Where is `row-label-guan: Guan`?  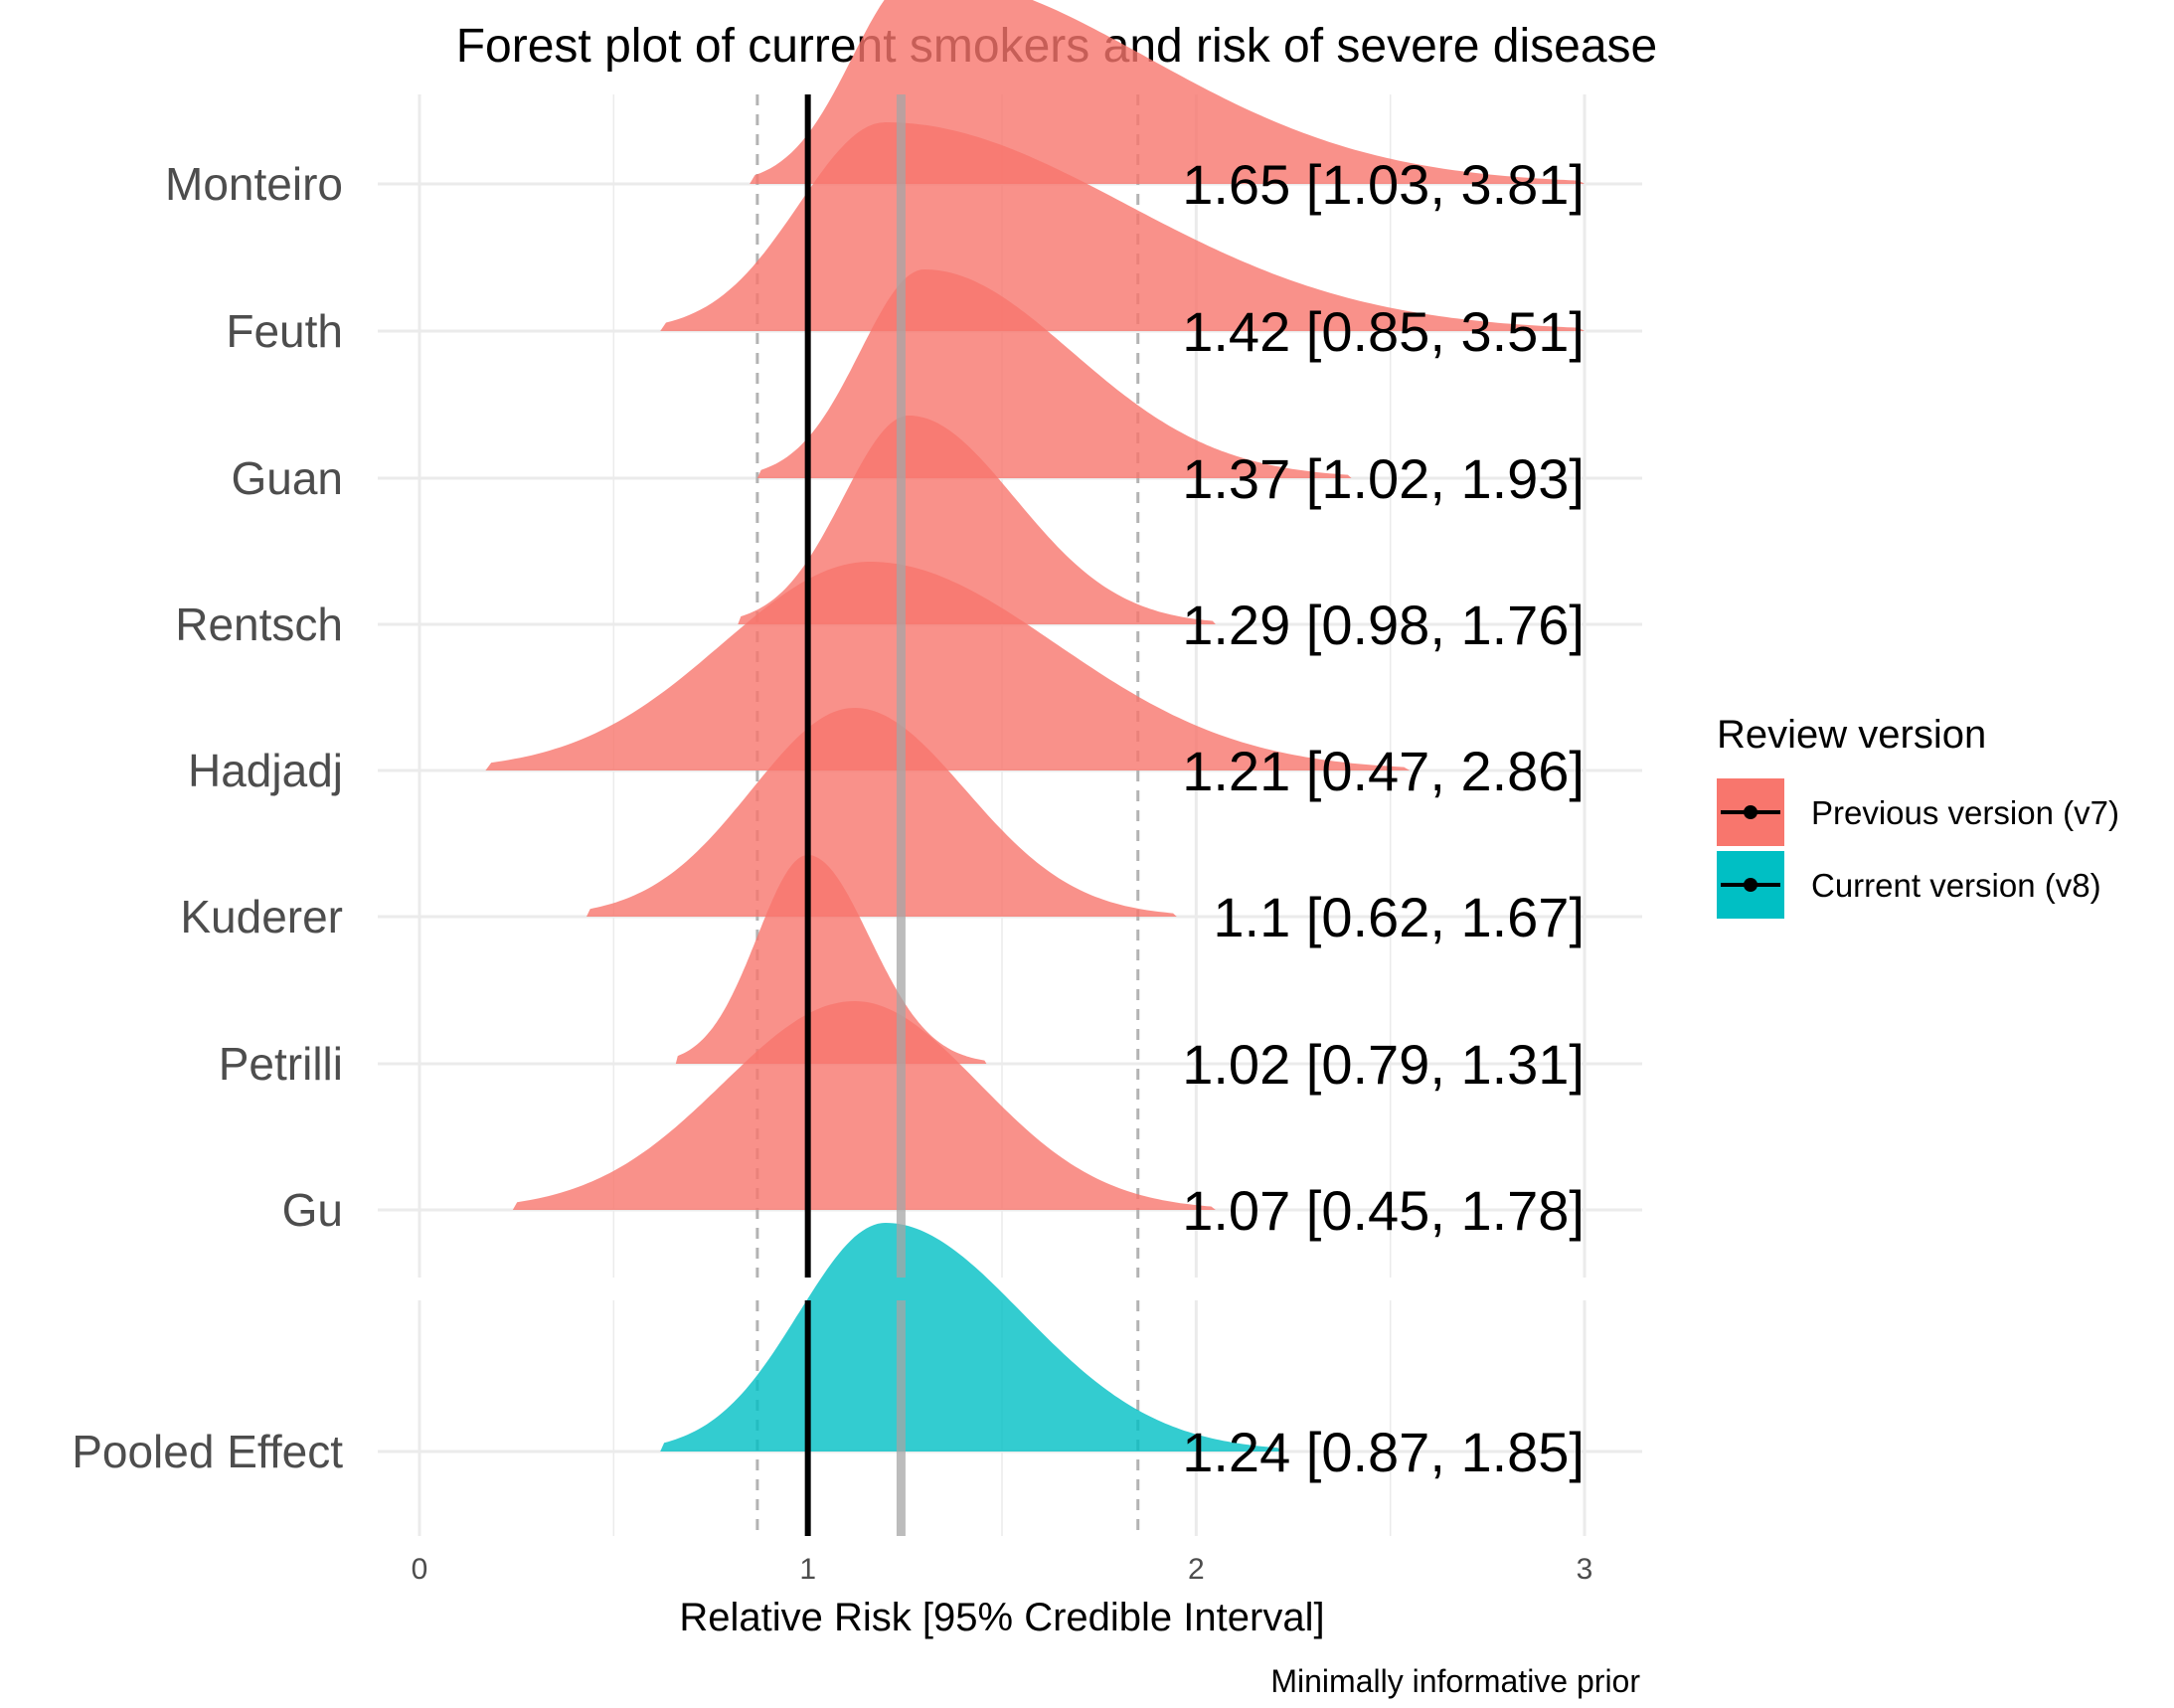
row-label-guan: Guan is located at coordinates (287, 478).